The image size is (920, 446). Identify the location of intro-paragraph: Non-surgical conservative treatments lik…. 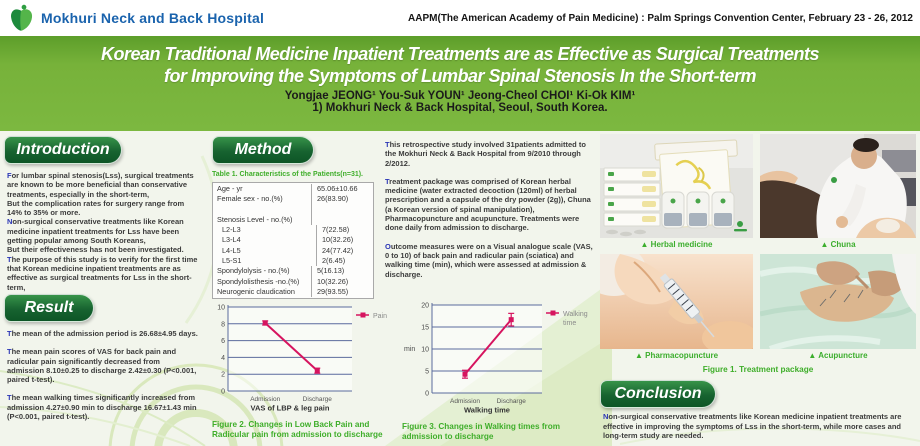
(95, 231).